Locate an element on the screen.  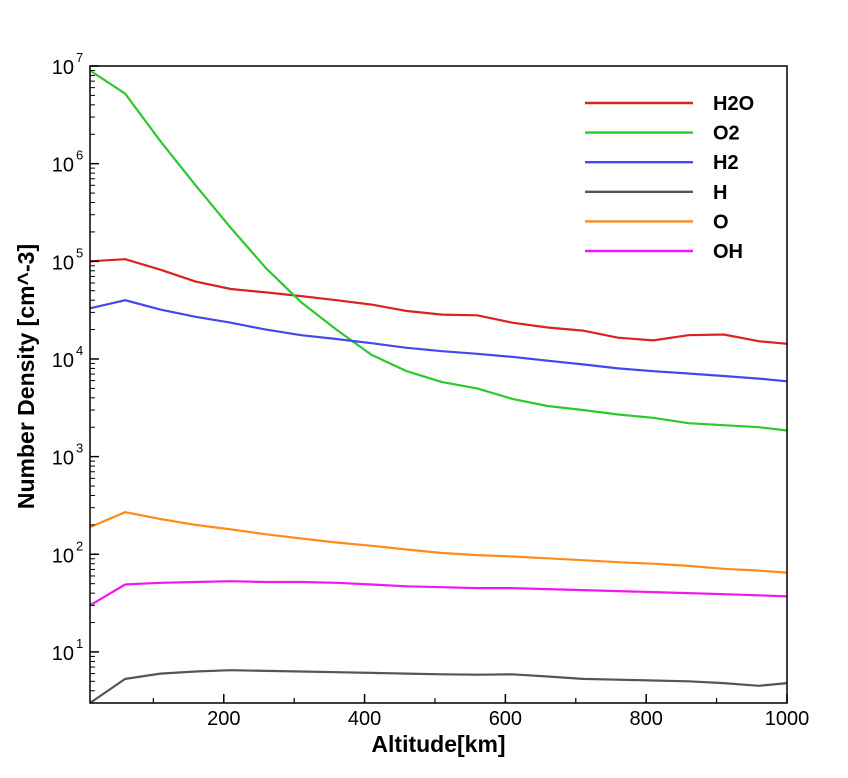
y-tick-exponent: 3 is located at coordinates (79, 448).